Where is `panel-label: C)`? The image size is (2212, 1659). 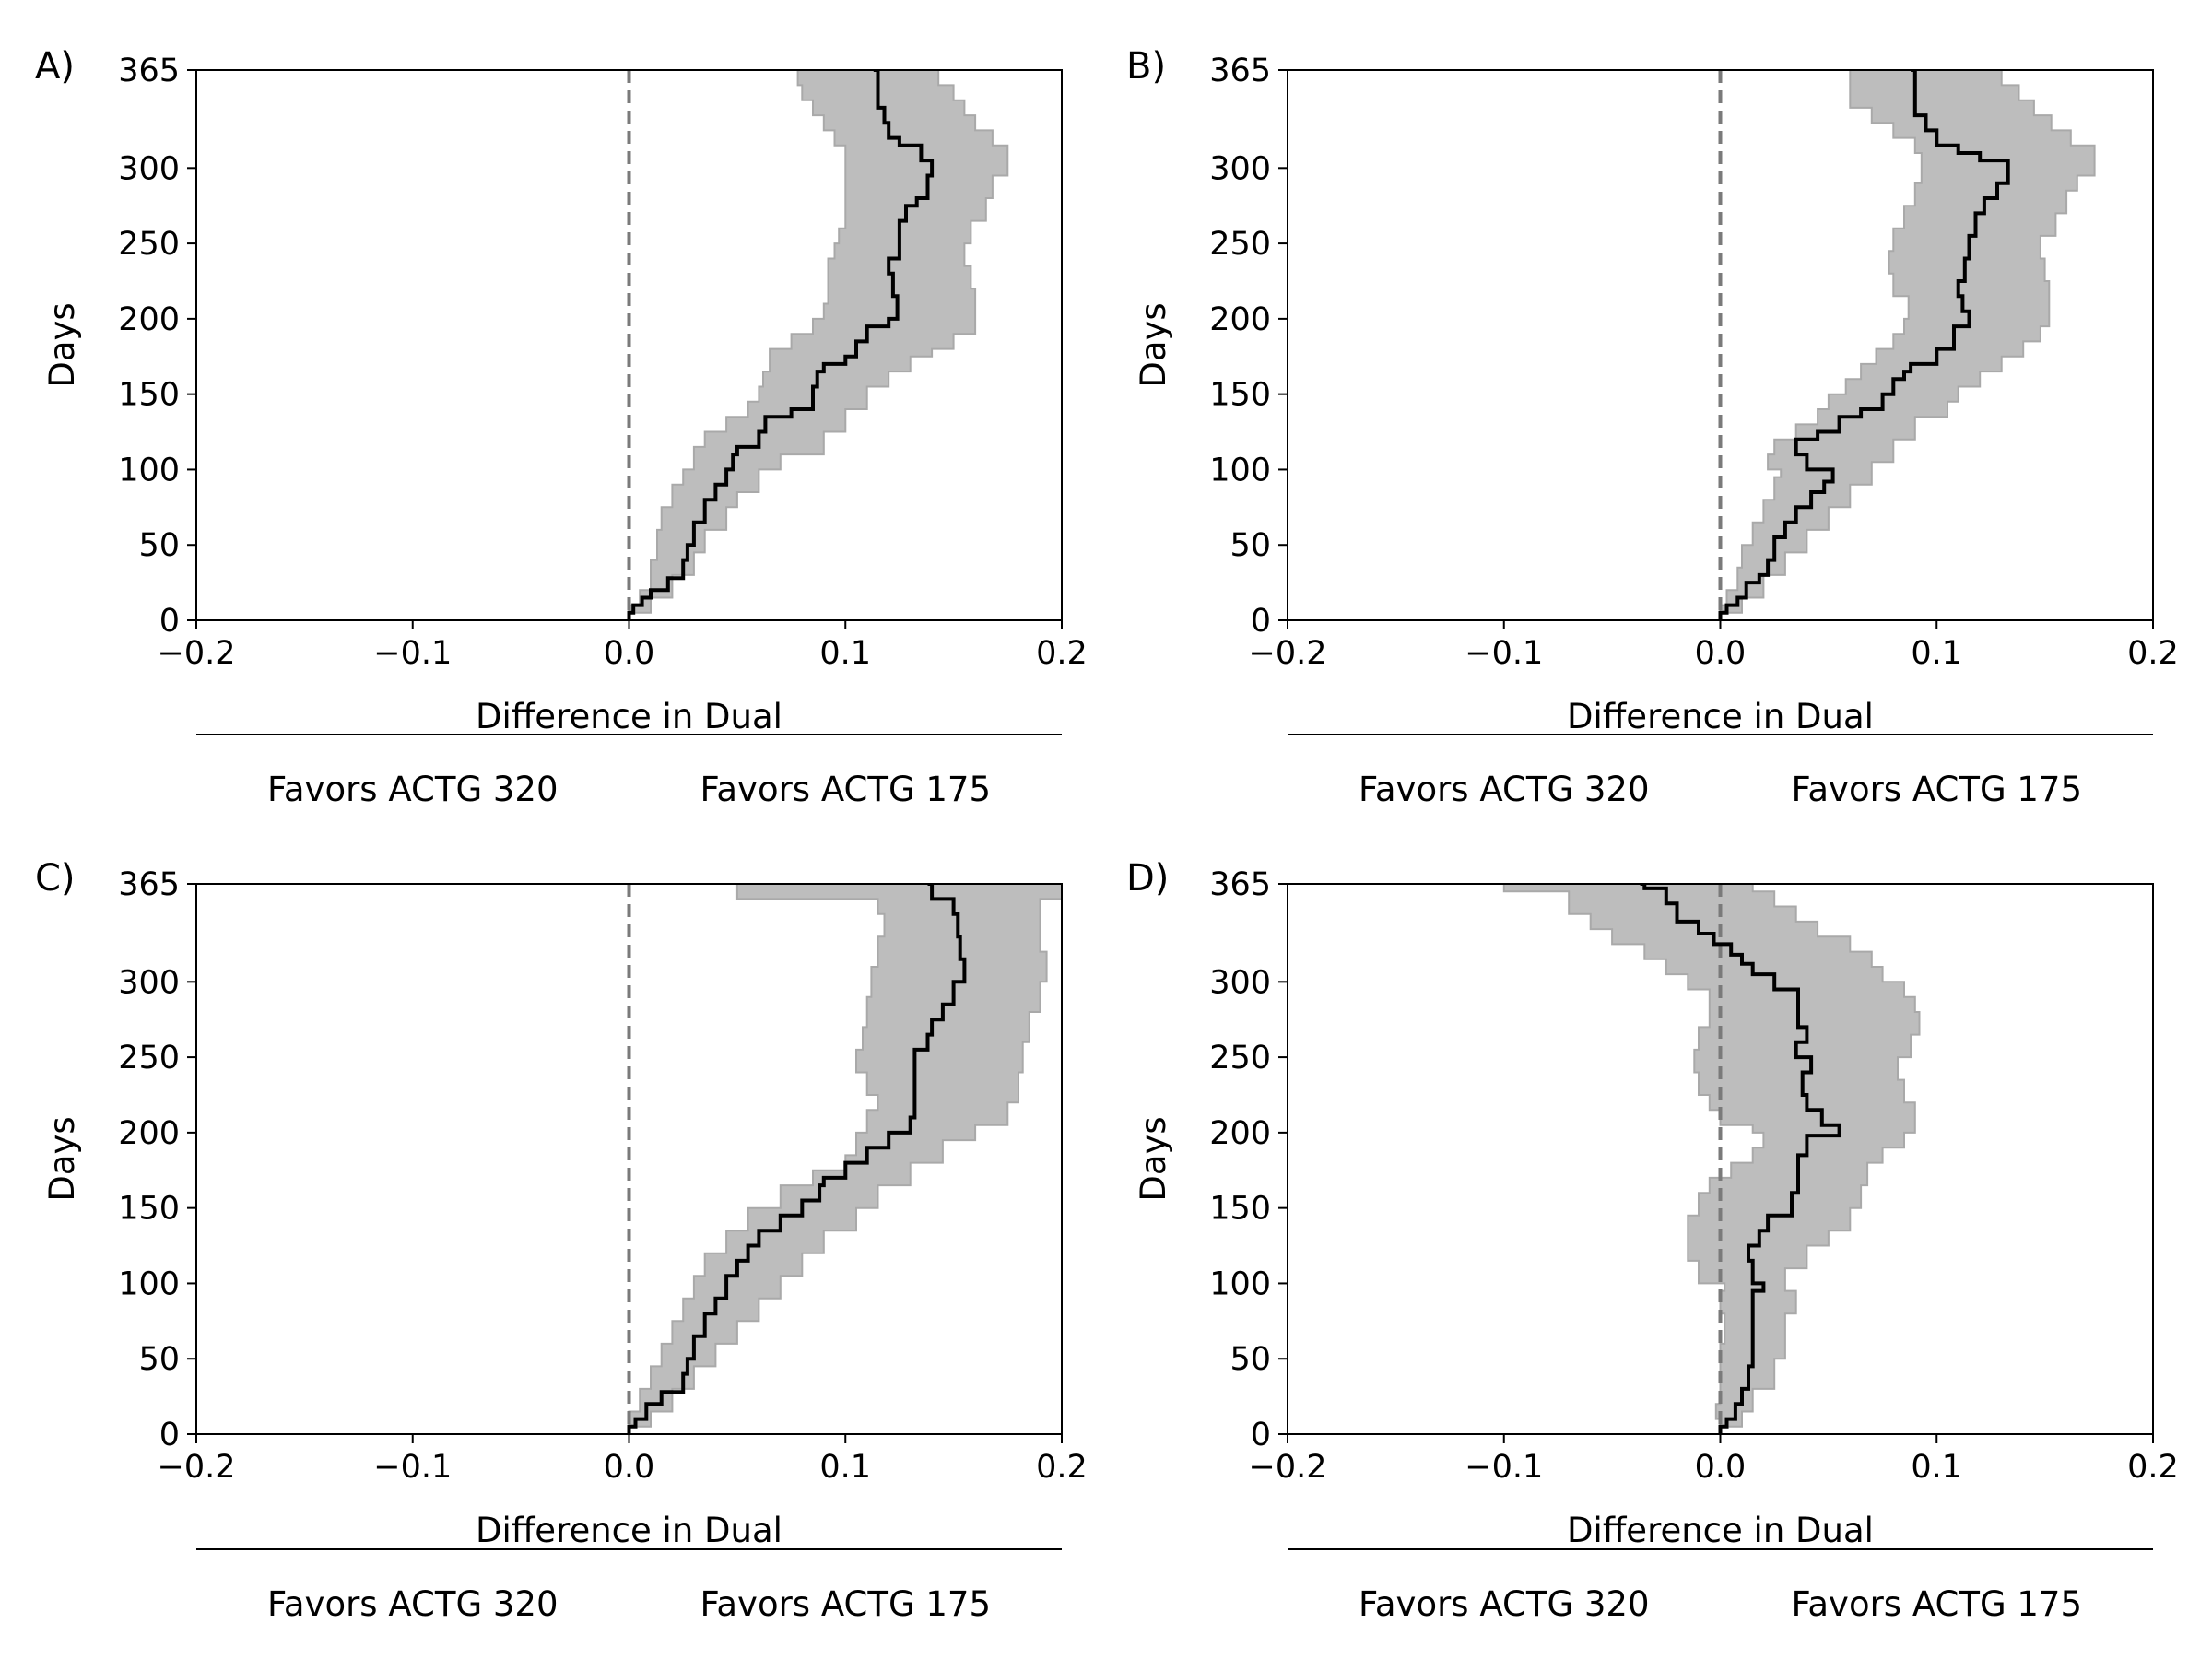 panel-label: C) is located at coordinates (55, 878).